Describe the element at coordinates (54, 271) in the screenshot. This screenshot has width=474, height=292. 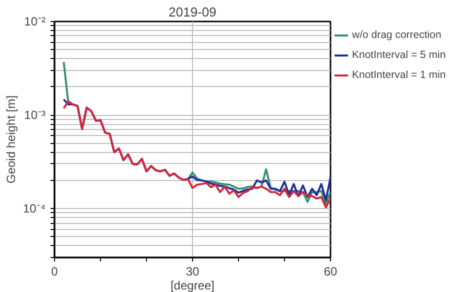
I see `x-tick-label: 0` at that location.